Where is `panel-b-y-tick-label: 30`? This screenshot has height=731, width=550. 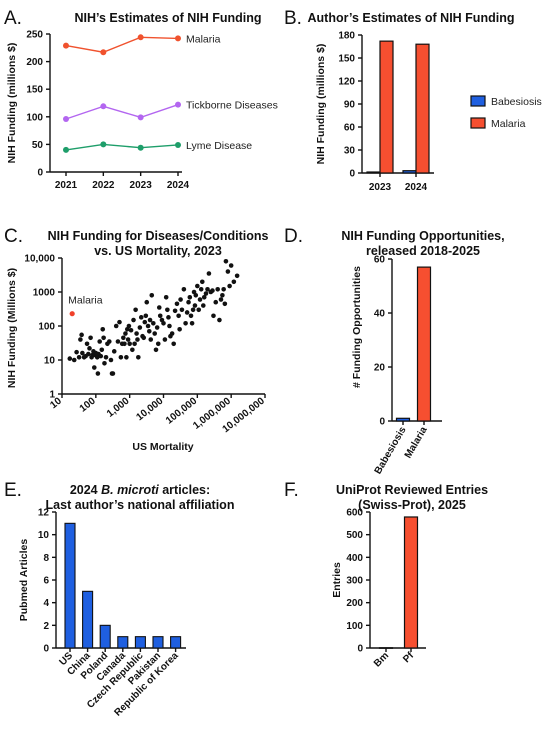 panel-b-y-tick-label: 30 is located at coordinates (350, 151).